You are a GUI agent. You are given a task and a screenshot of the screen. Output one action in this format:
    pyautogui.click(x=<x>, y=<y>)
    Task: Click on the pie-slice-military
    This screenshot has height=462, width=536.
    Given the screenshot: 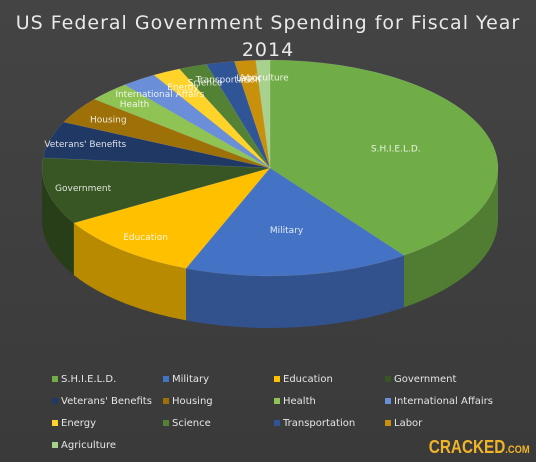 What is the action you would take?
    pyautogui.click(x=295, y=222)
    